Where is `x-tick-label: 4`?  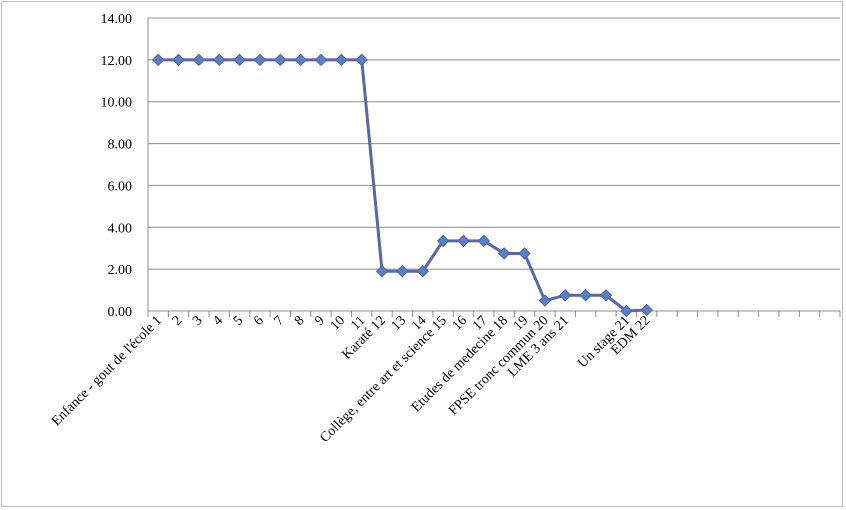
x-tick-label: 4 is located at coordinates (219, 321).